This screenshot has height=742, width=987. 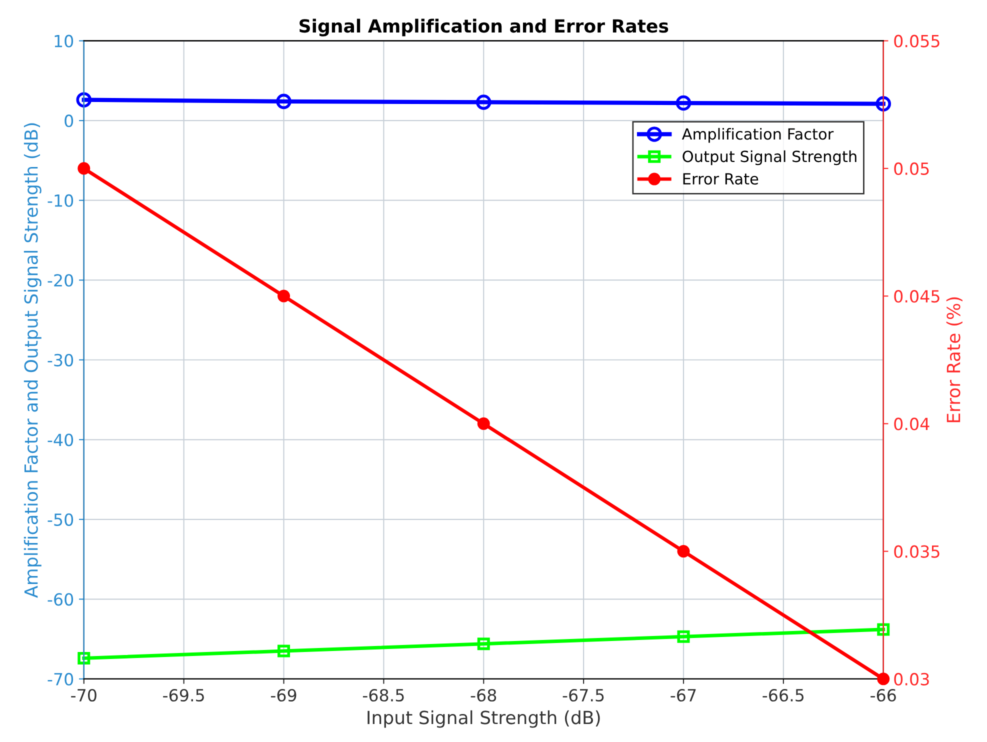 What do you see at coordinates (954, 359) in the screenshot?
I see `y2-axis-title: Error Rate (%)` at bounding box center [954, 359].